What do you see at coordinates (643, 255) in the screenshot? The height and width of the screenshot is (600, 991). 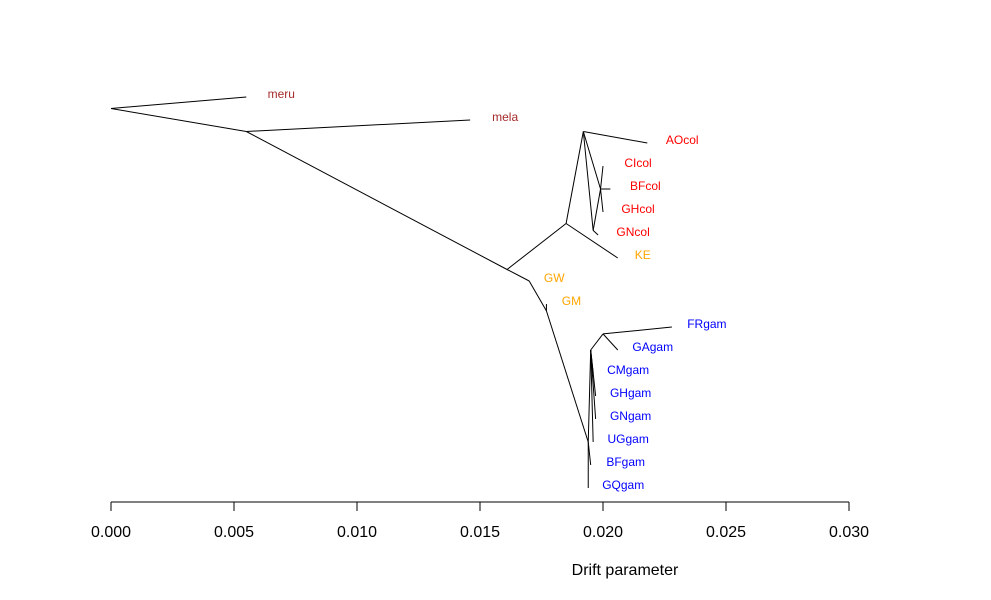 I see `leaf-label-ke: KE` at bounding box center [643, 255].